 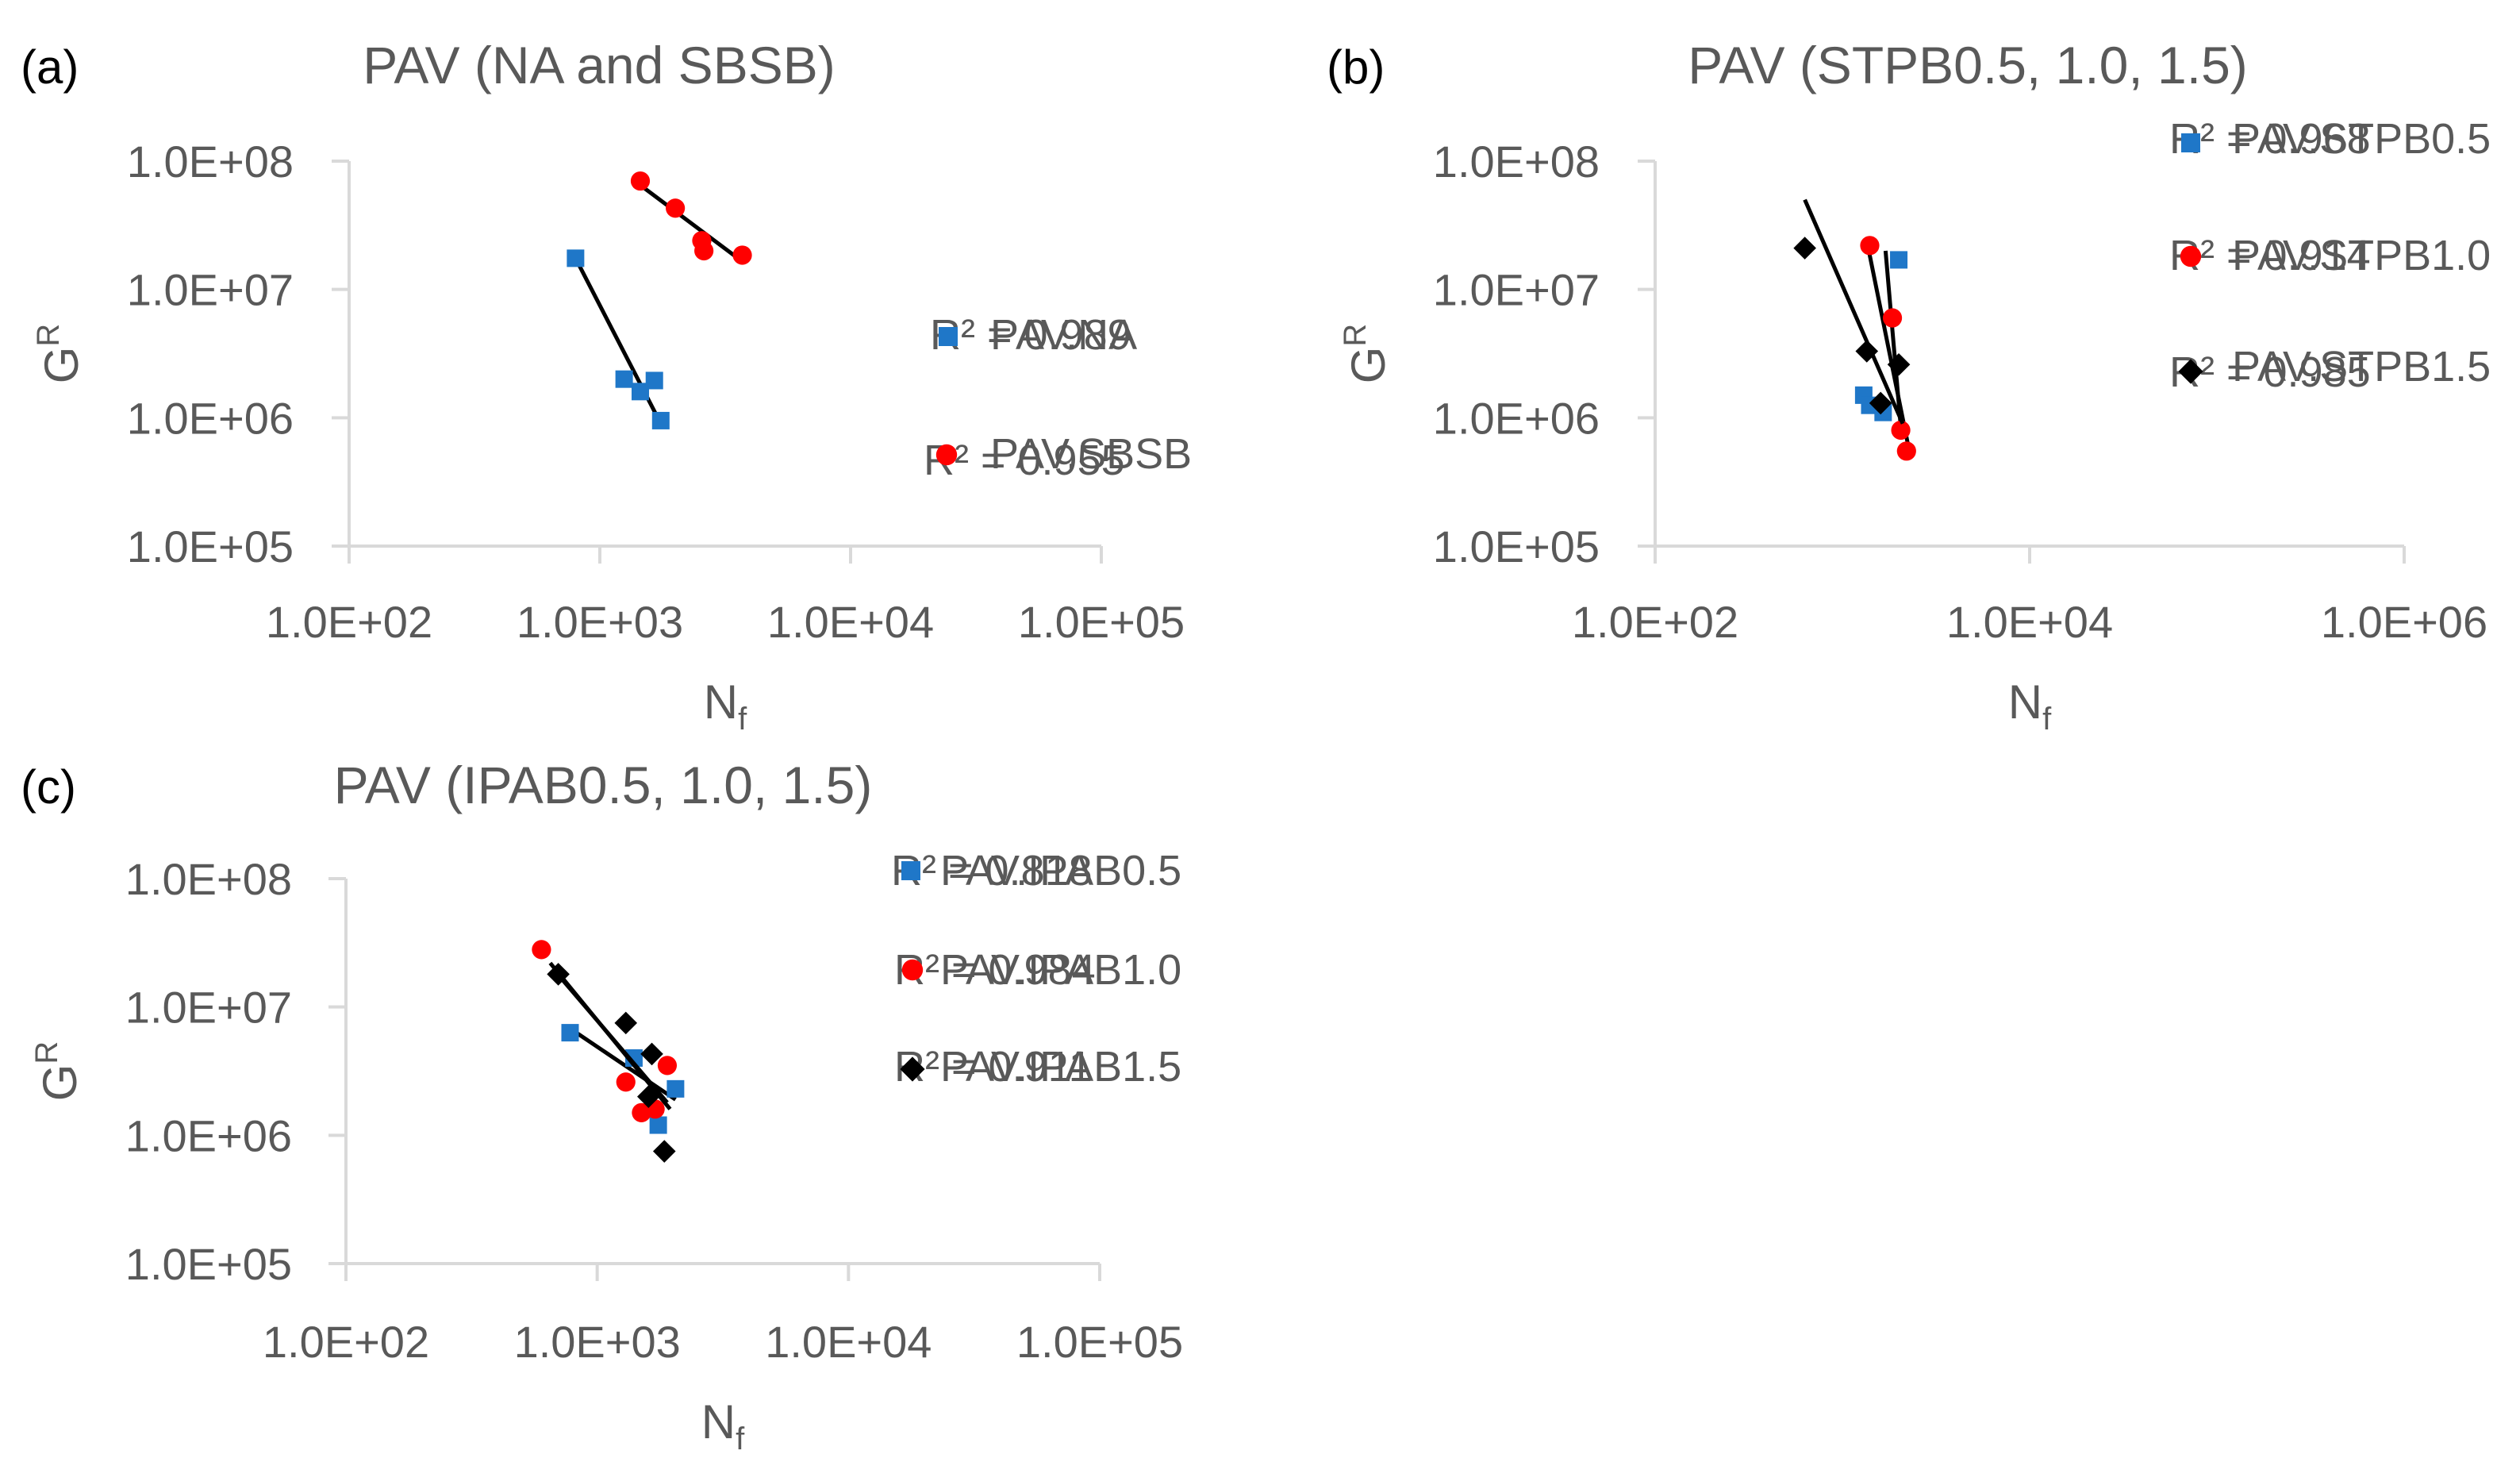 I want to click on r2-label: R² = 0.818, so click(x=992, y=871).